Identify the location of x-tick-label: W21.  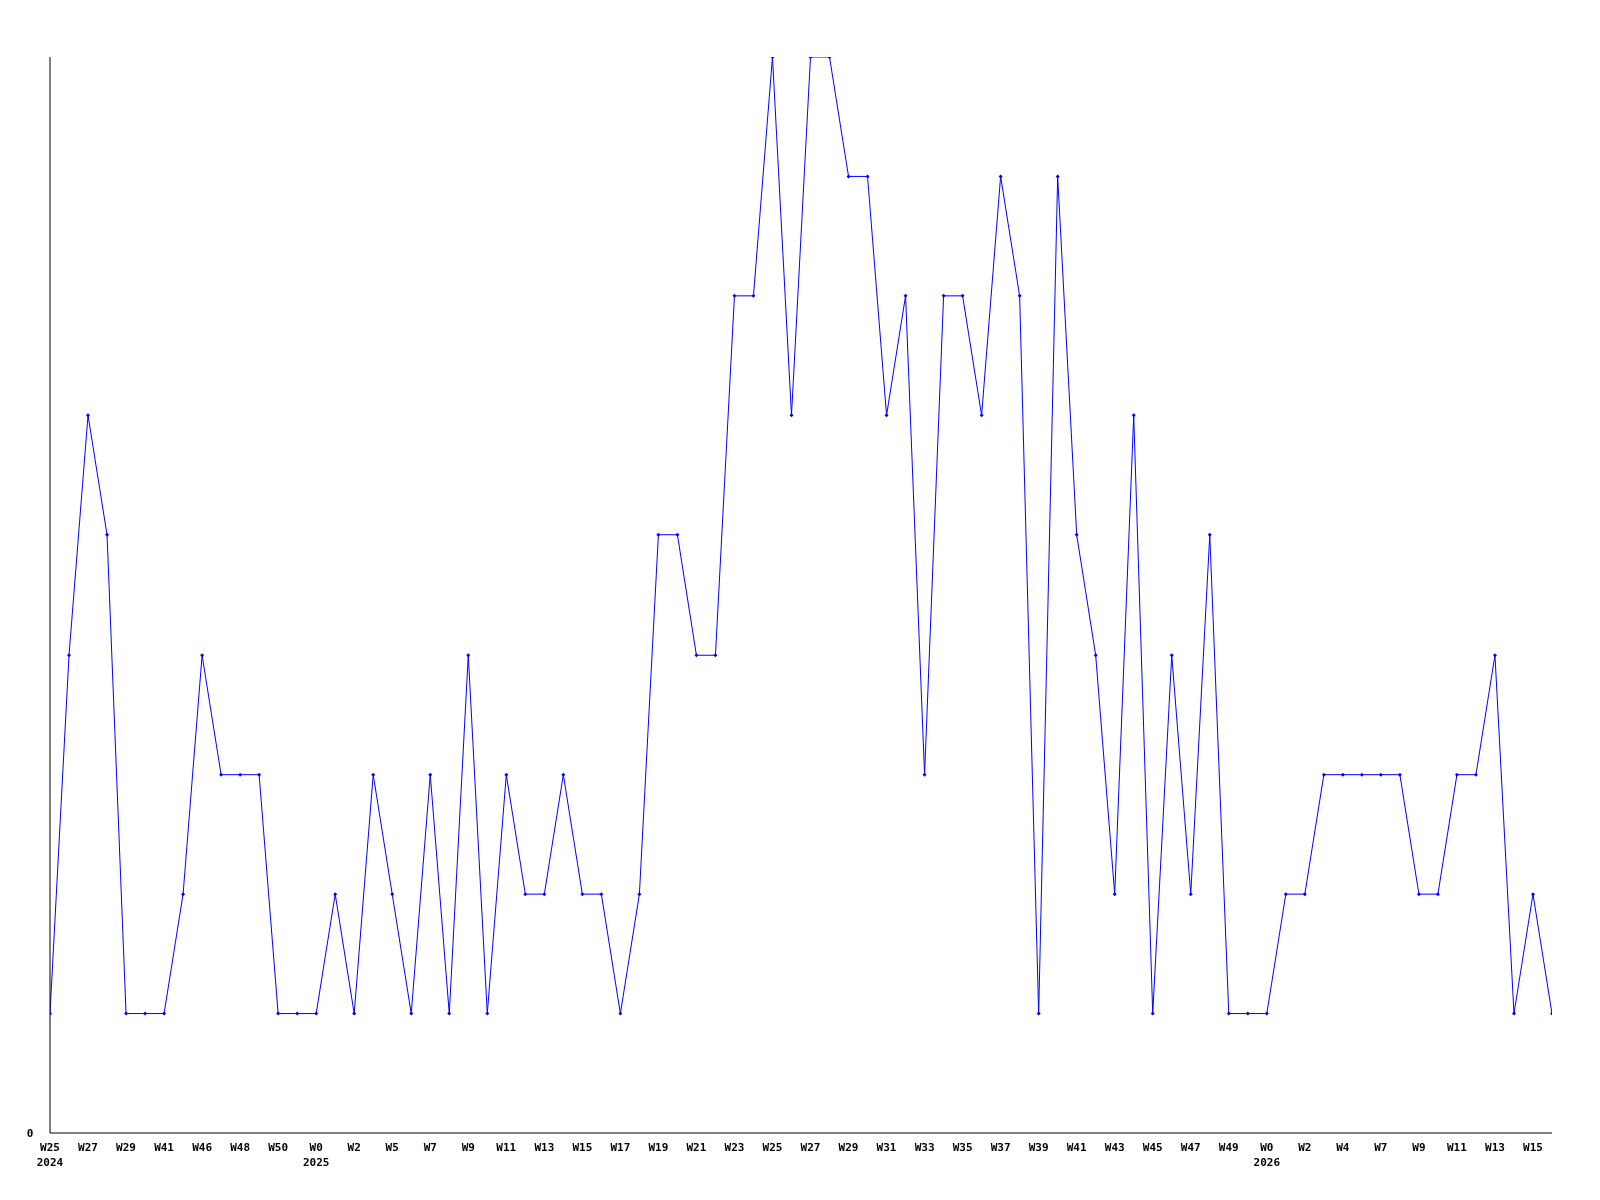
(696, 1147).